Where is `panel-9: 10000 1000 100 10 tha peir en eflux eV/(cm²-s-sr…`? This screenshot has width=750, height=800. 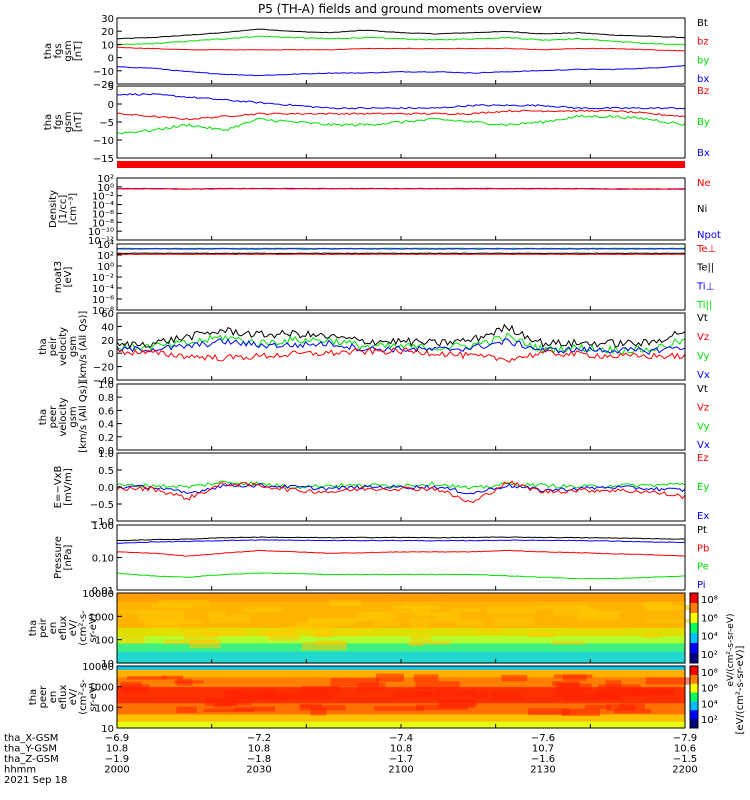
panel-9: 10000 1000 100 10 tha peir en eflux eV/(cm²-s-sr… is located at coordinates (363, 629).